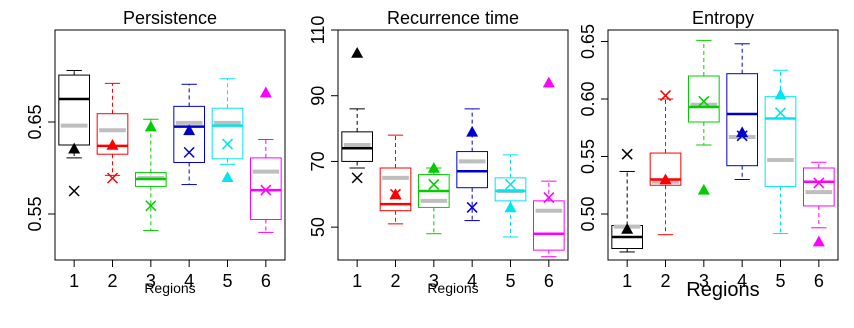 The image size is (854, 328). What do you see at coordinates (588, 98) in the screenshot?
I see `y-tick-label: 0.60` at bounding box center [588, 98].